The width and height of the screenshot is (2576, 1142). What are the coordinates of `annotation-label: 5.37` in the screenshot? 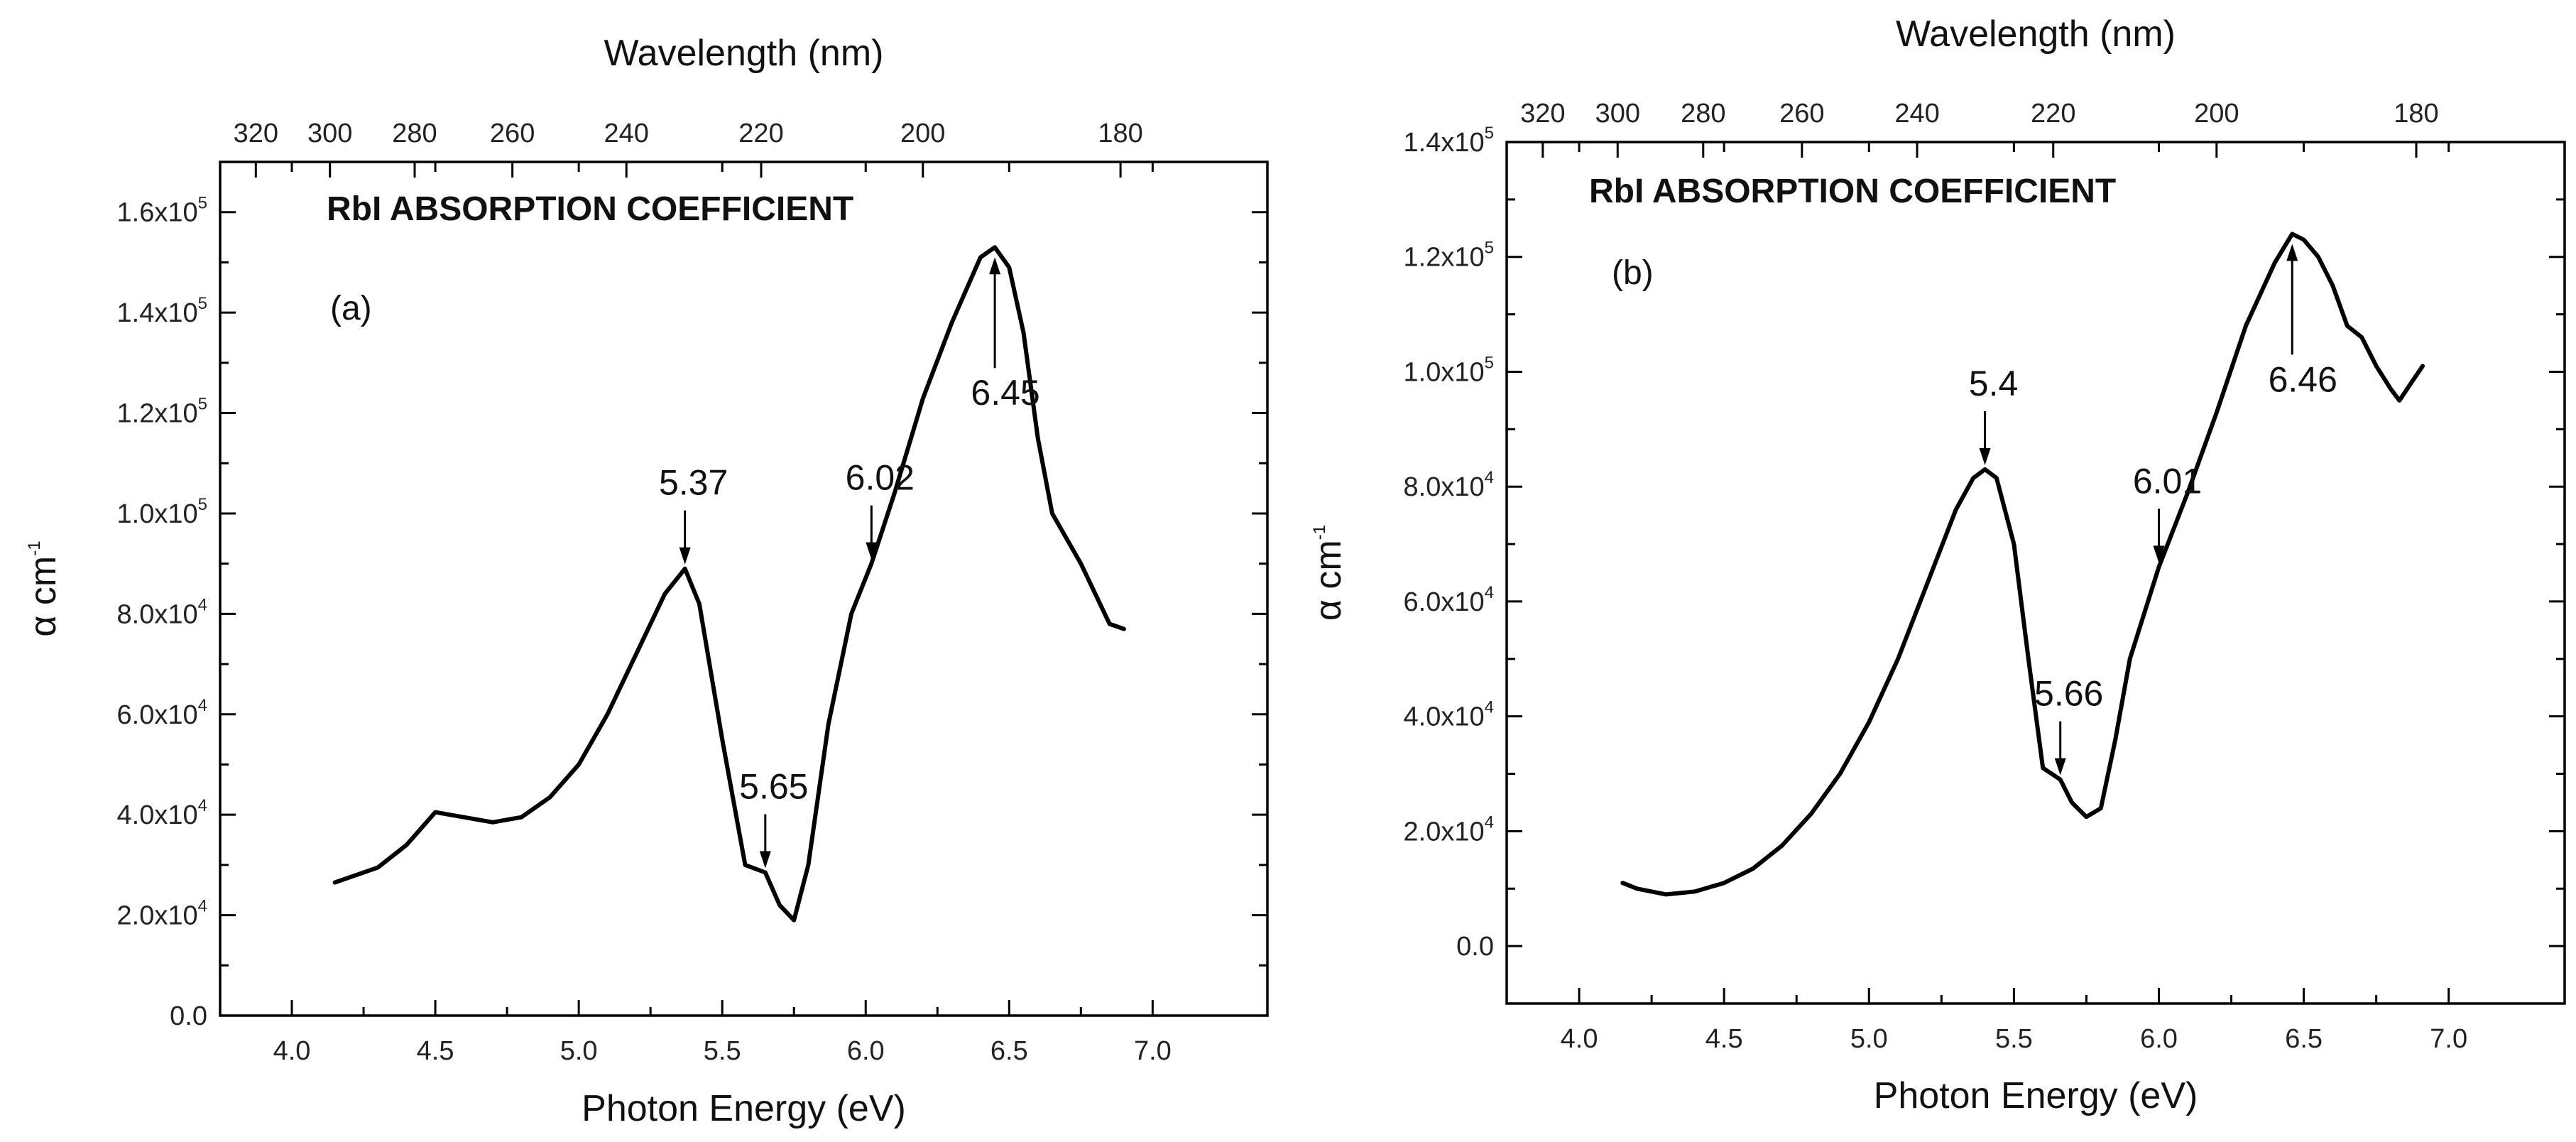 It's located at (693, 483).